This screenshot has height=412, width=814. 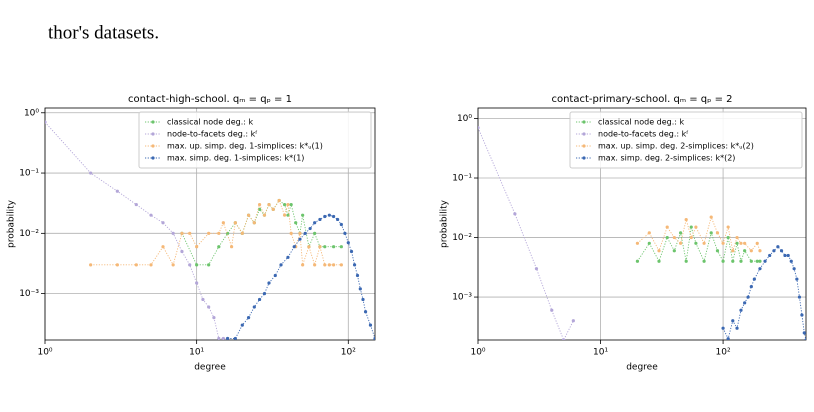 I want to click on body-text: thor's datasets., so click(x=103, y=32).